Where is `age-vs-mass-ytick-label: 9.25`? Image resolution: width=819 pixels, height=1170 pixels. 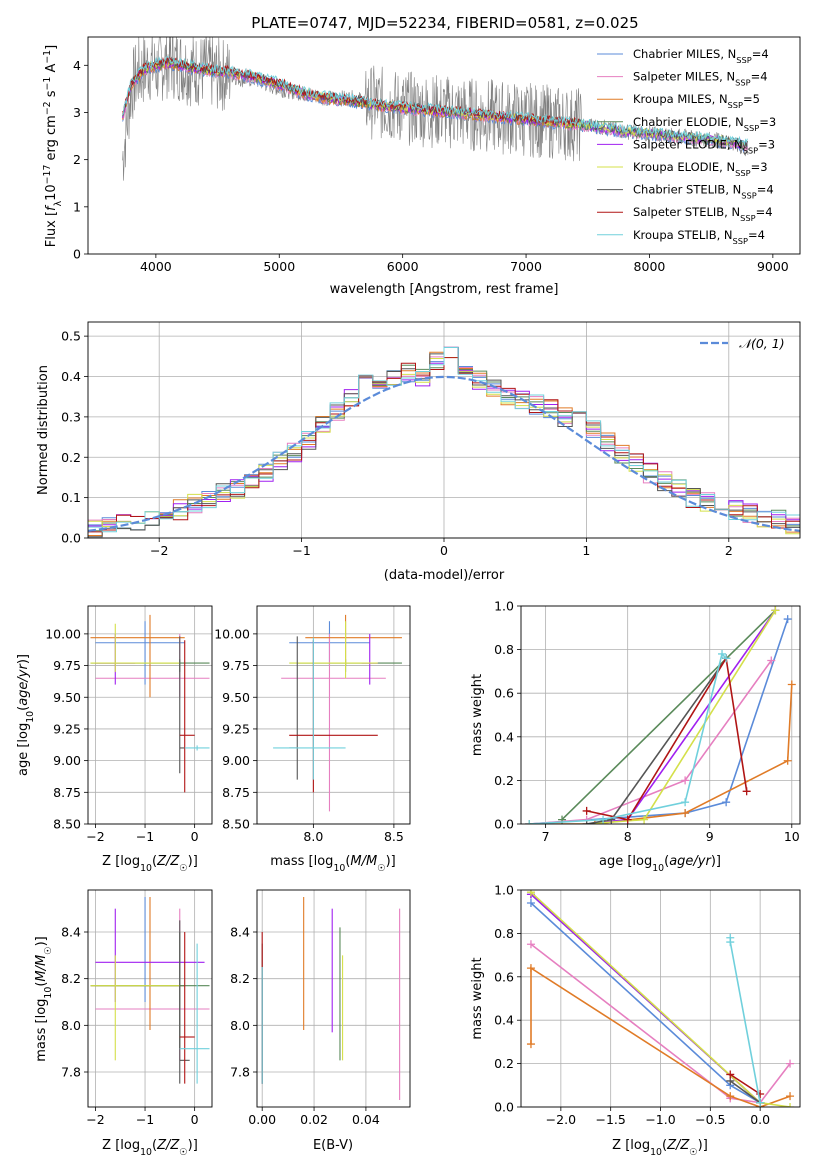 age-vs-mass-ytick-label: 9.25 is located at coordinates (236, 728).